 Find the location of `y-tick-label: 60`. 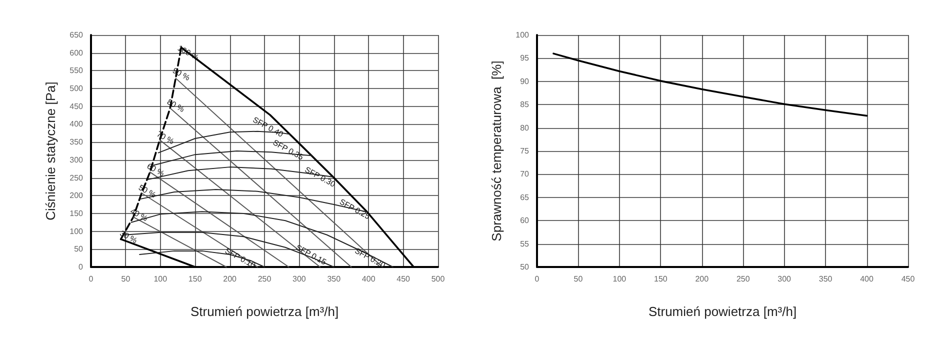

y-tick-label: 60 is located at coordinates (525, 221).